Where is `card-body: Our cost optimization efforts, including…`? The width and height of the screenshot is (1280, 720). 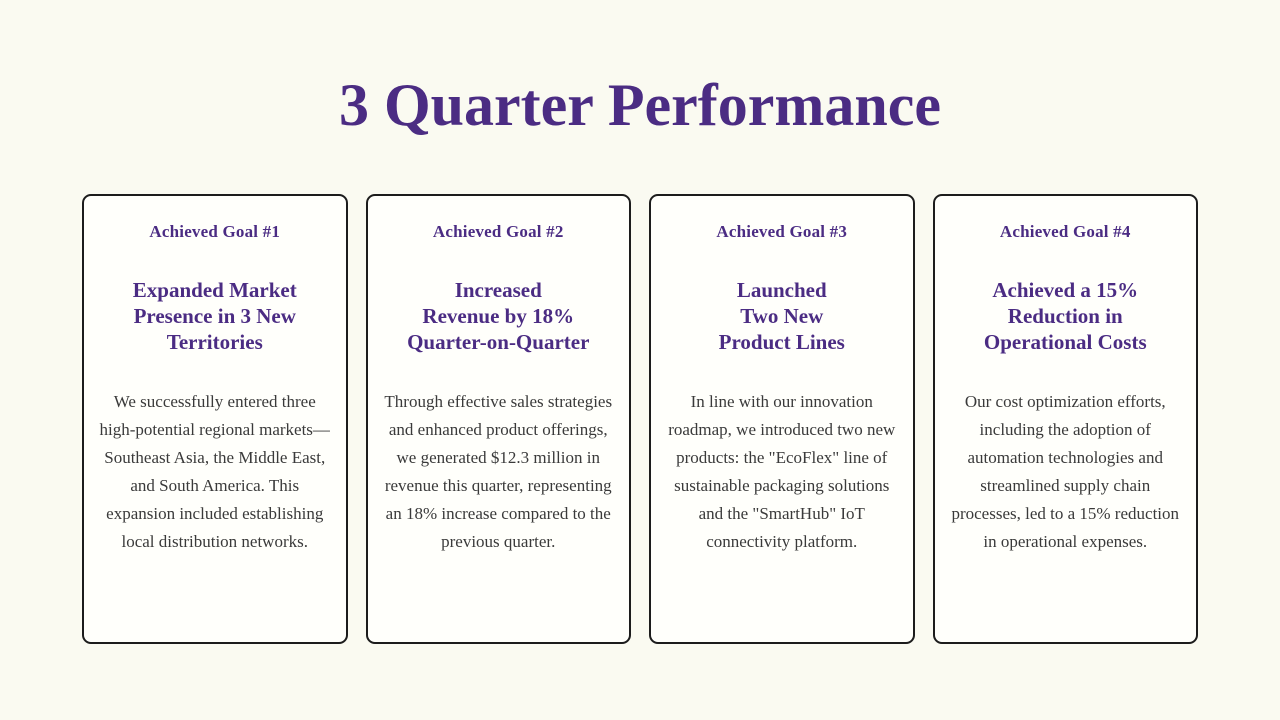
card-body: Our cost optimization efforts, including… is located at coordinates (1065, 471).